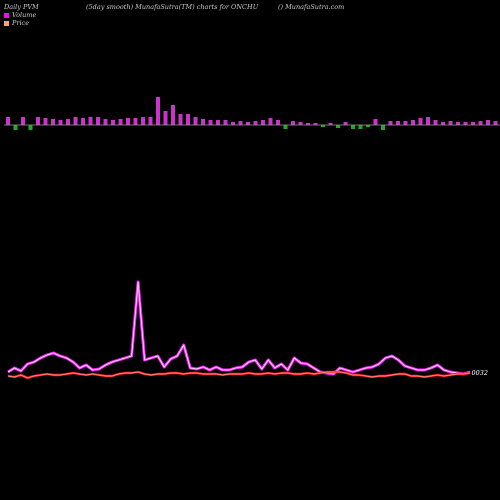 This screenshot has height=500, width=500. What do you see at coordinates (21, 7) in the screenshot?
I see `chart-type-label: Daily PVM` at bounding box center [21, 7].